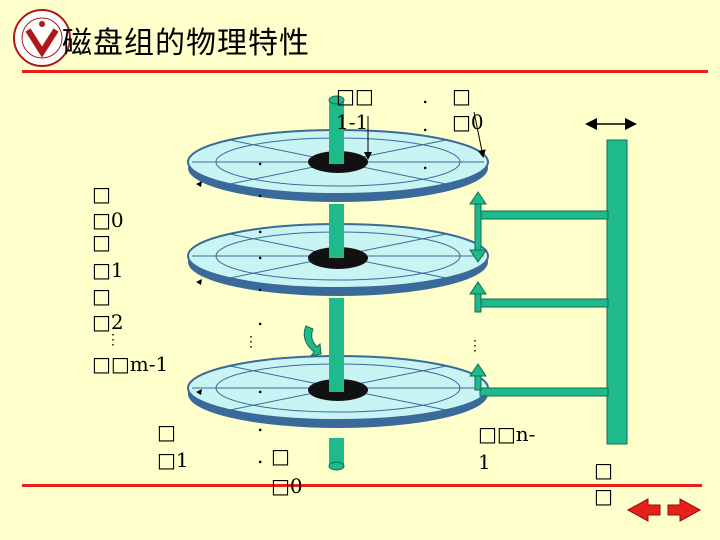  I want to click on slide-navigation, so click(663, 510).